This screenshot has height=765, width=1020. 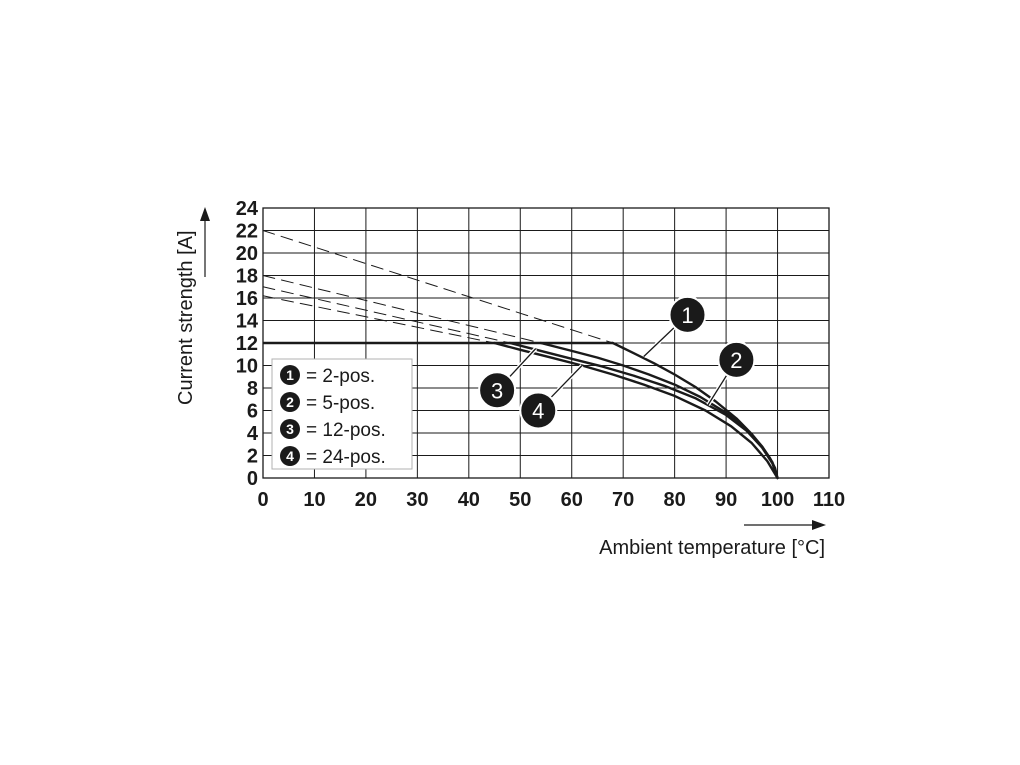 I want to click on legend-marker-label: 1, so click(x=290, y=375).